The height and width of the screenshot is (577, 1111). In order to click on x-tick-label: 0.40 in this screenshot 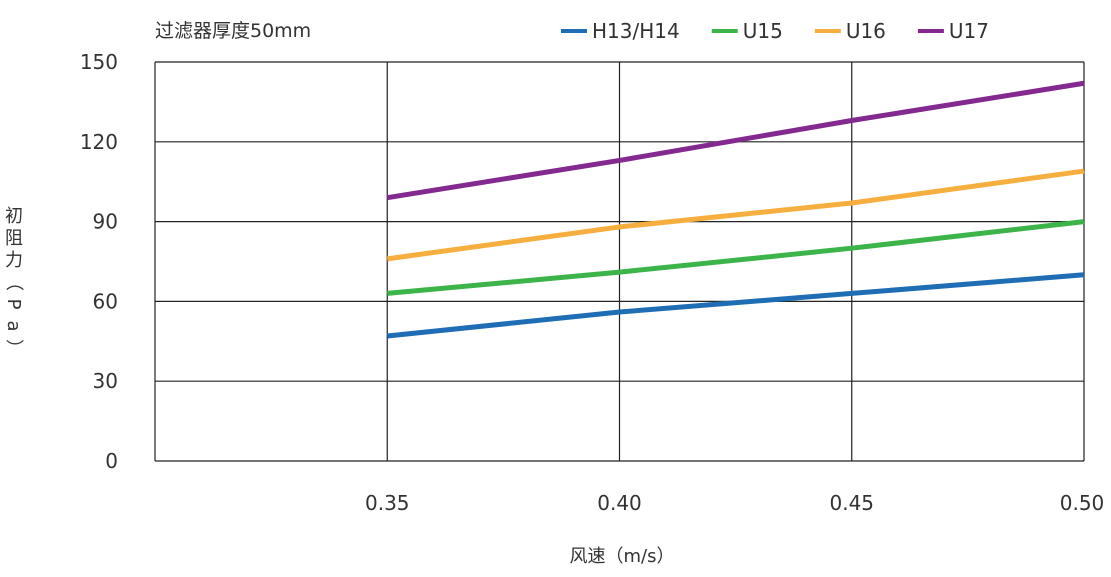, I will do `click(619, 503)`.